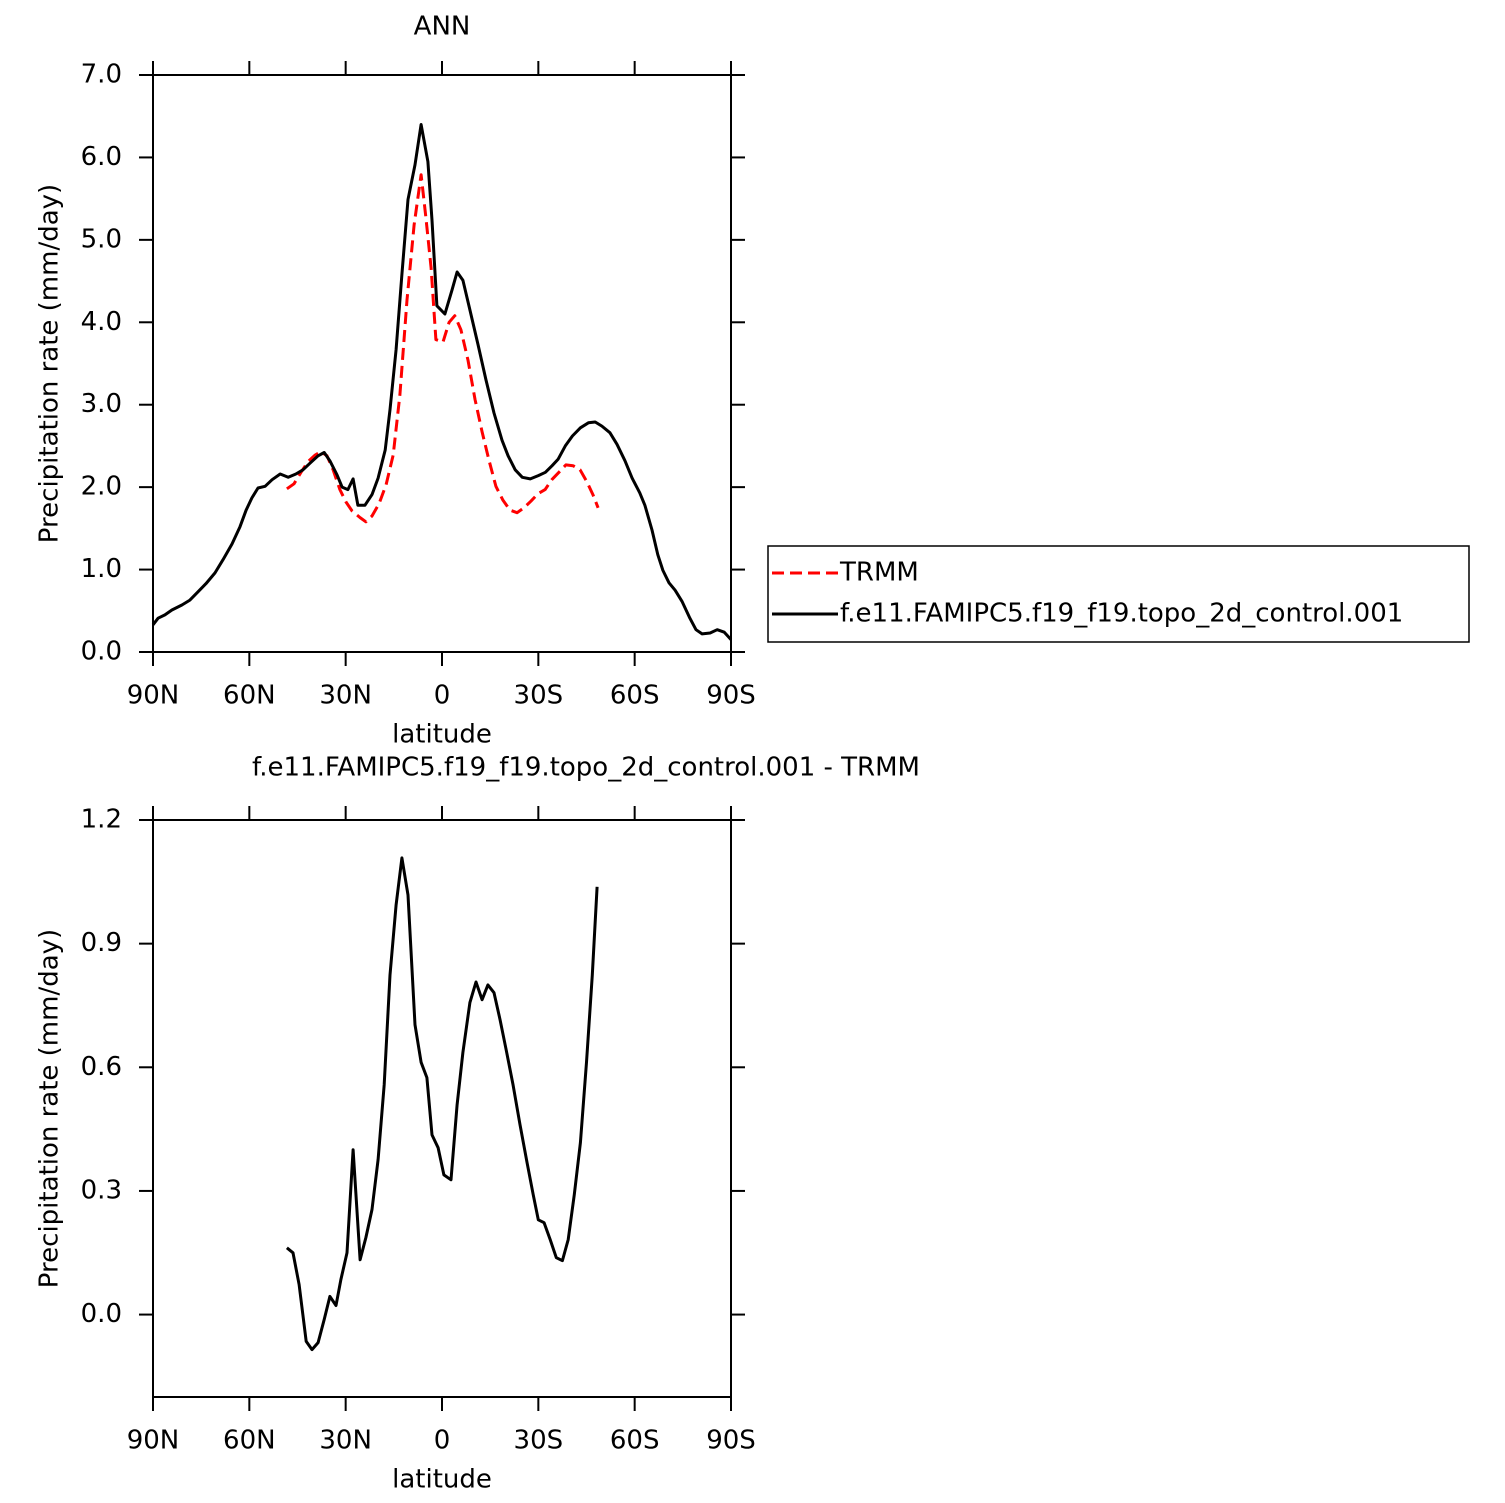 The width and height of the screenshot is (1505, 1503). Describe the element at coordinates (879, 573) in the screenshot. I see `legend-label: TRMM` at that location.